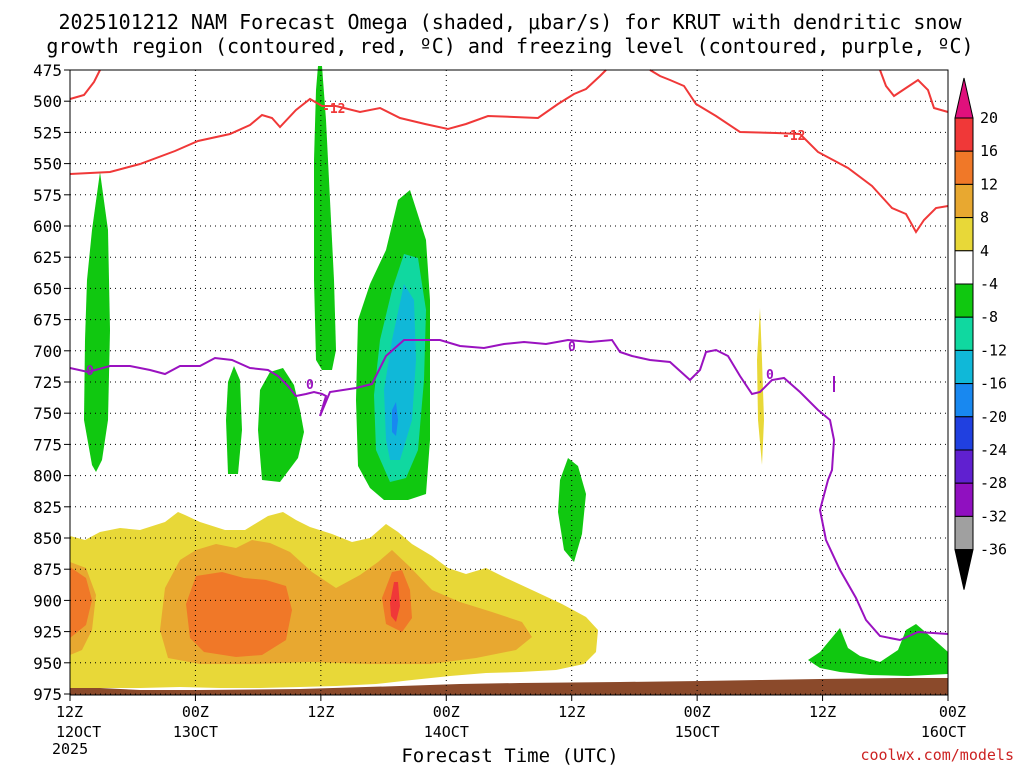 The image size is (1024, 768). I want to click on y-tick-label: 975, so click(47, 694).